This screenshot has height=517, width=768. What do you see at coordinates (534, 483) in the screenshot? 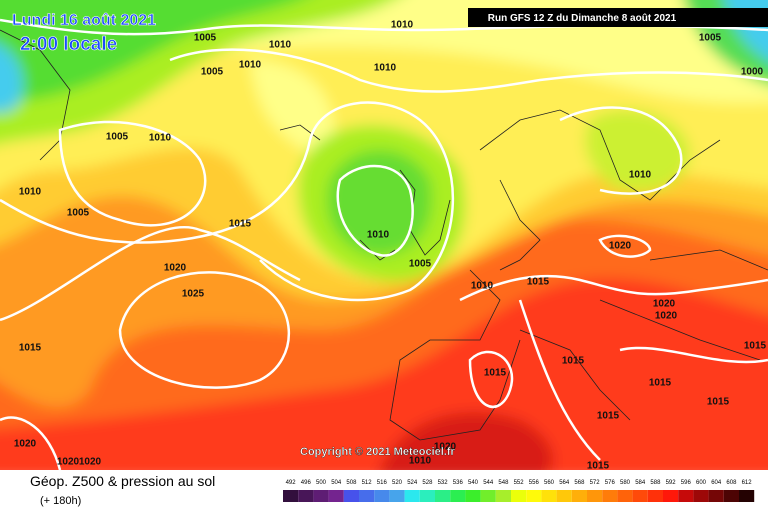
I see `scale-label: 556` at bounding box center [534, 483].